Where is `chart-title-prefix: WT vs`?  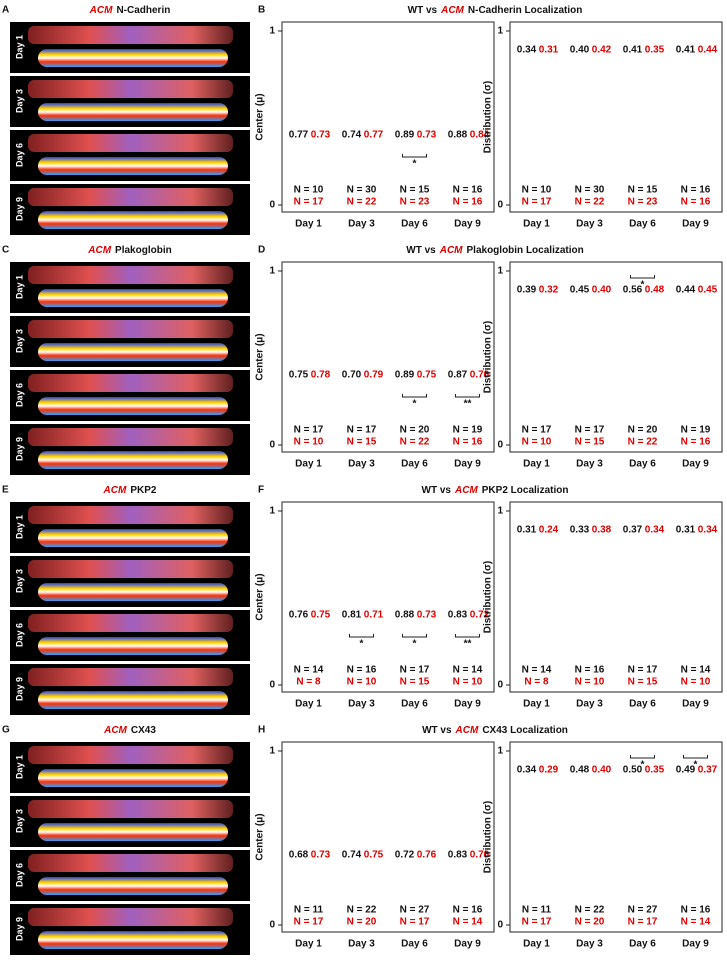
chart-title-prefix: WT vs is located at coordinates (437, 490).